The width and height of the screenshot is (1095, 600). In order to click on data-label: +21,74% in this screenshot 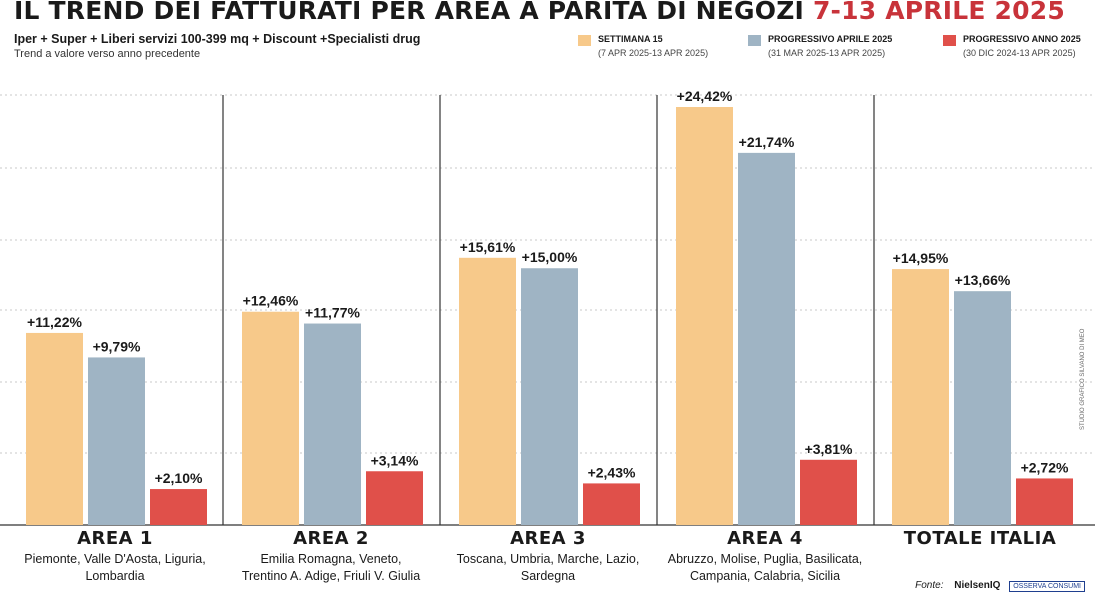, I will do `click(767, 142)`.